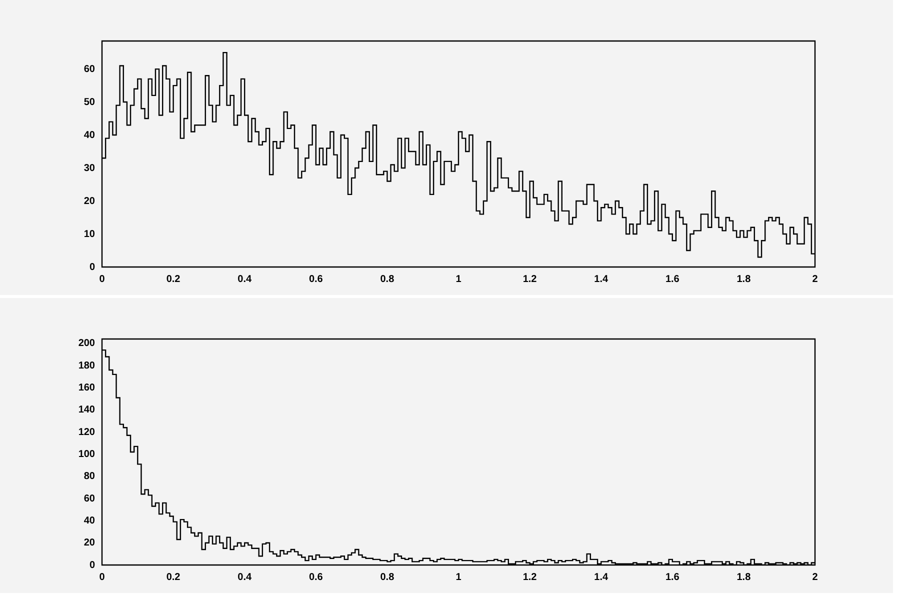  I want to click on y-tick-label: 100, so click(87, 454).